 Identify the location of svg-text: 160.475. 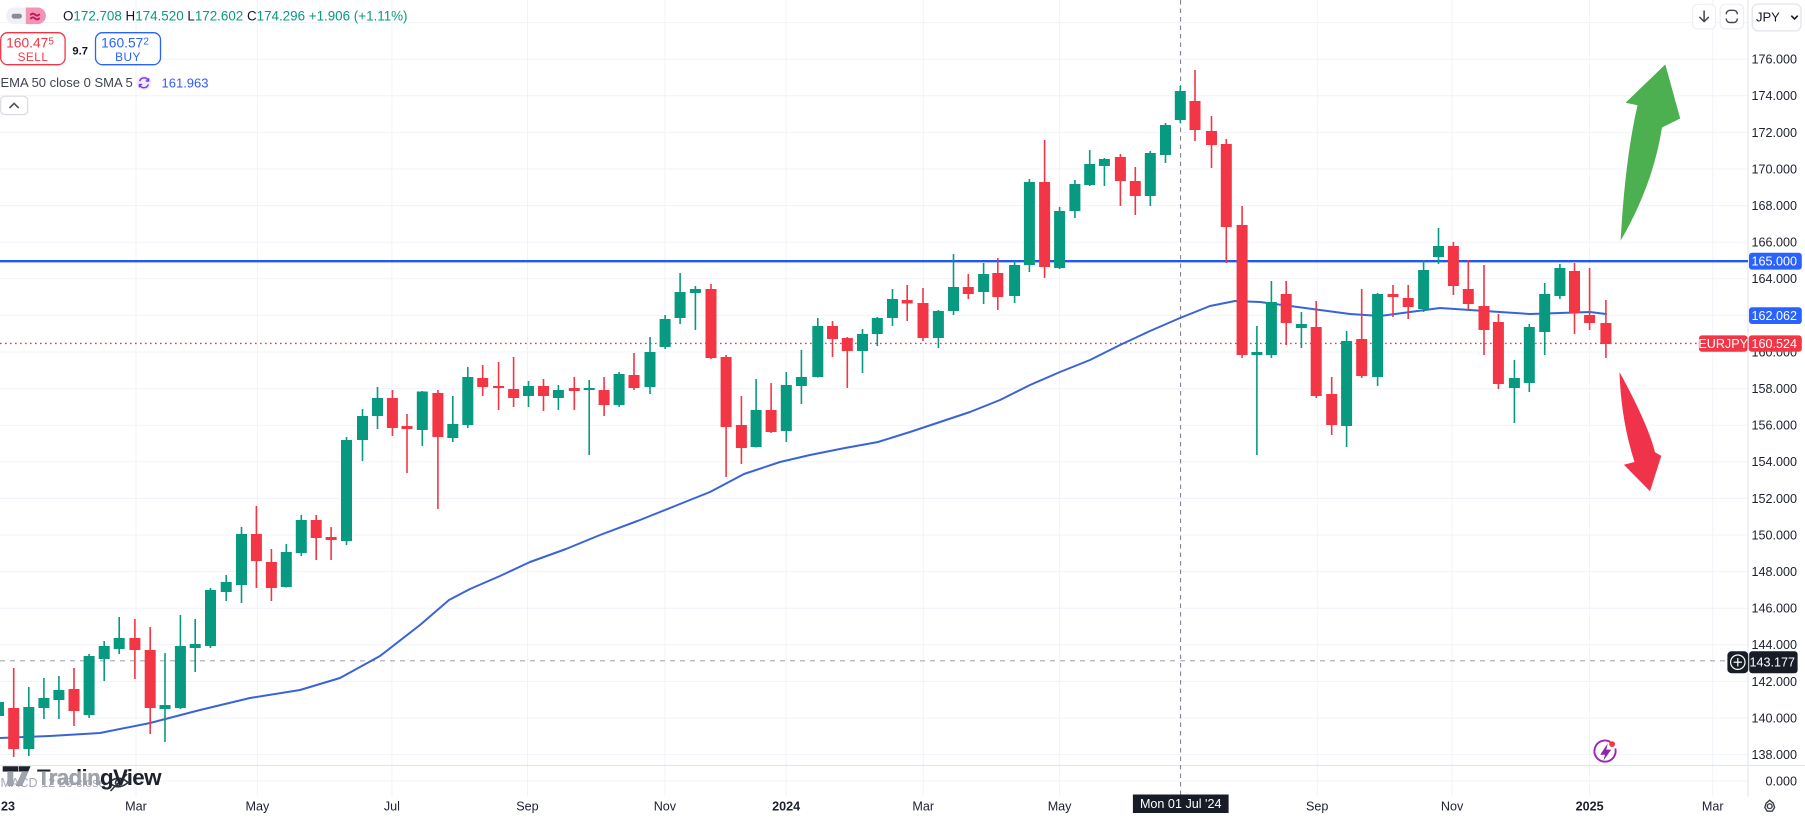
(30, 43).